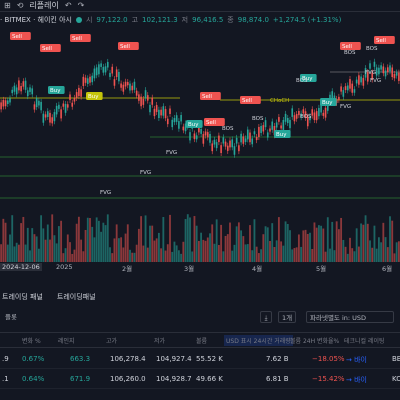 This screenshot has height=400, width=400. Describe the element at coordinates (112, 341) in the screenshot. I see `col-header-high: 고가` at that location.